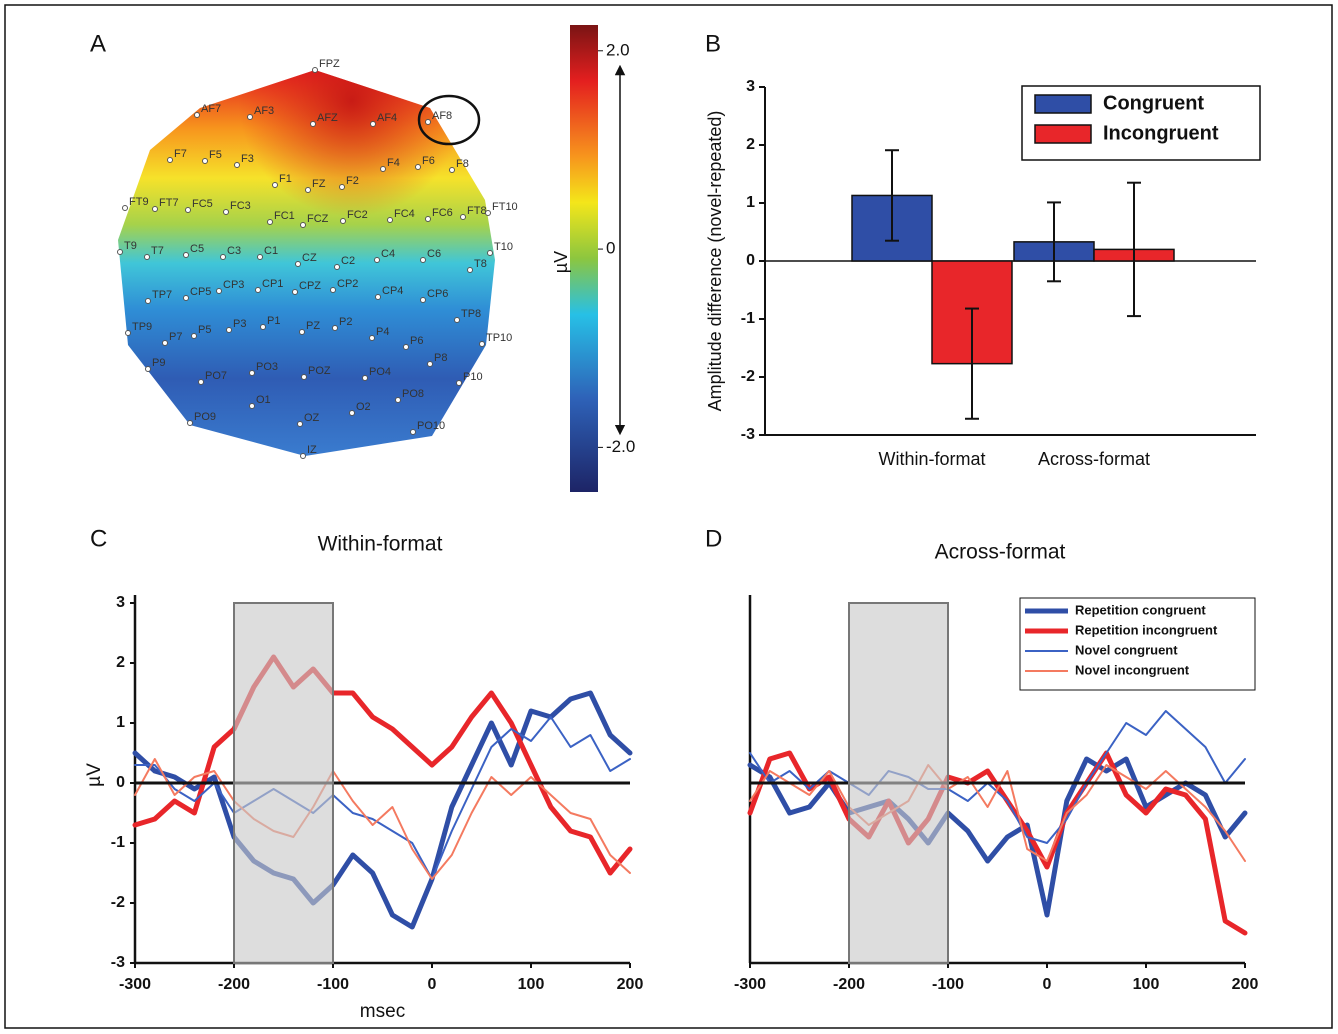 The image size is (1338, 1034). What do you see at coordinates (120, 602) in the screenshot?
I see `y-tick-label: 3` at bounding box center [120, 602].